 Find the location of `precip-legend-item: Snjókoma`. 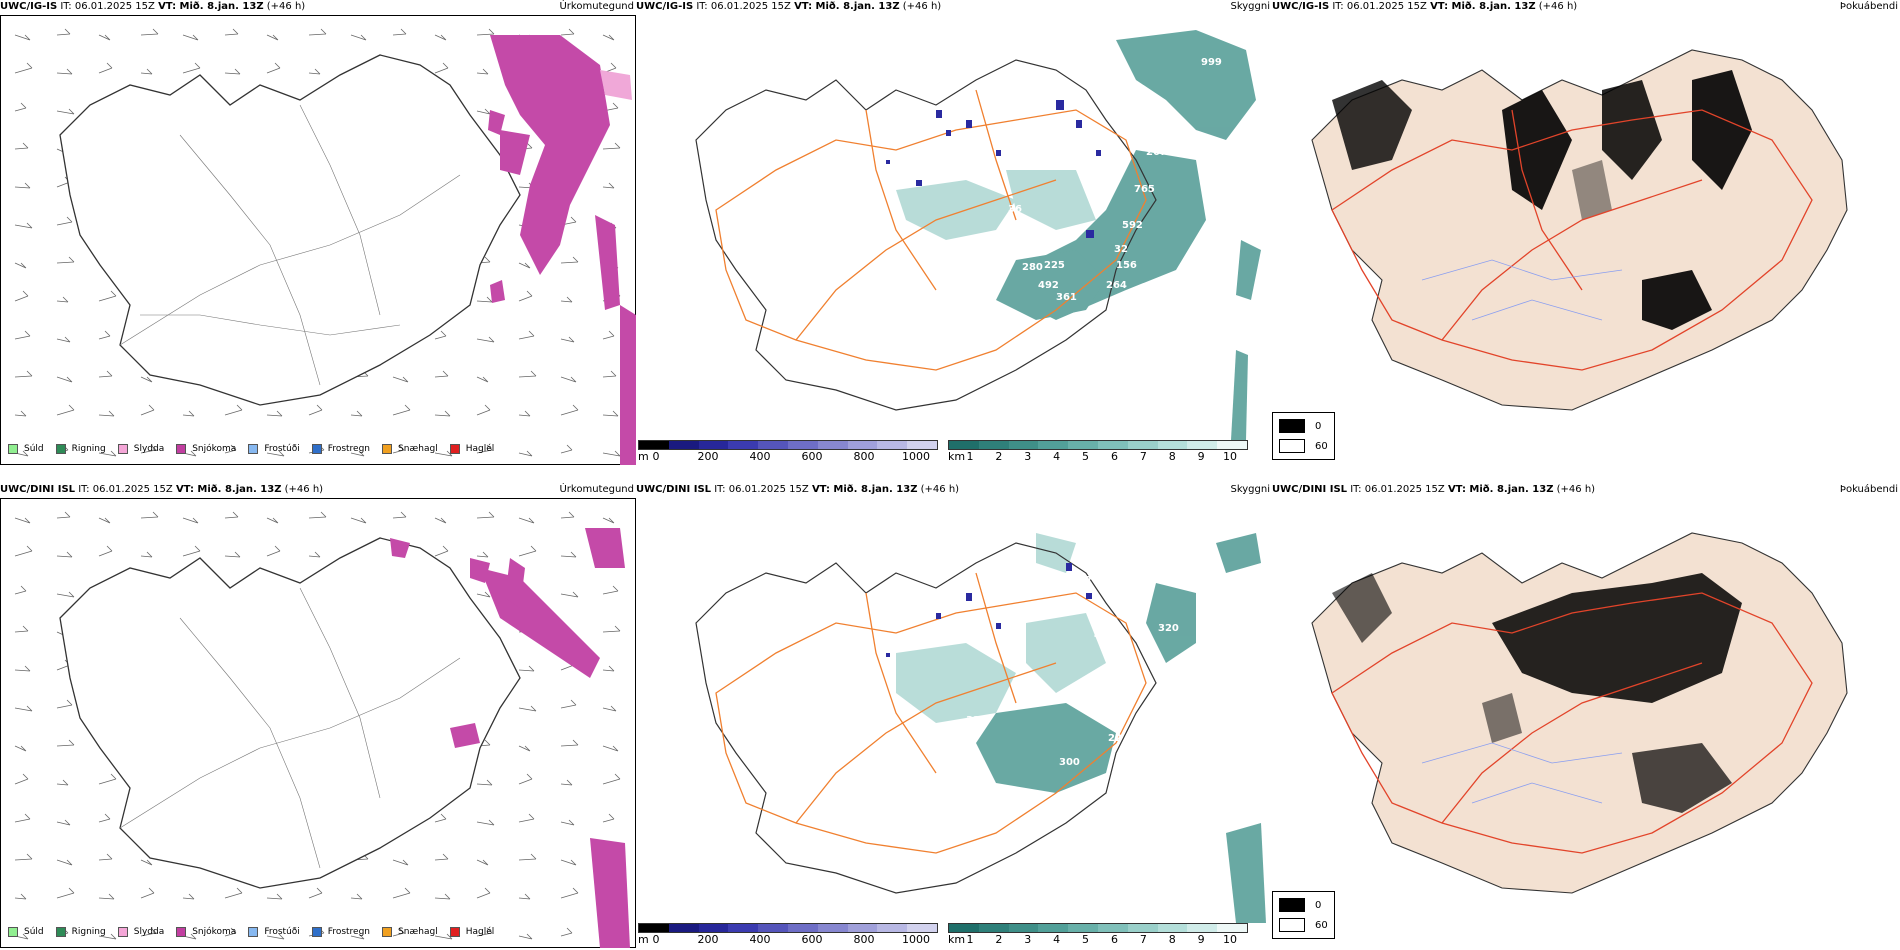

precip-legend-item: Snjókoma is located at coordinates (206, 449).